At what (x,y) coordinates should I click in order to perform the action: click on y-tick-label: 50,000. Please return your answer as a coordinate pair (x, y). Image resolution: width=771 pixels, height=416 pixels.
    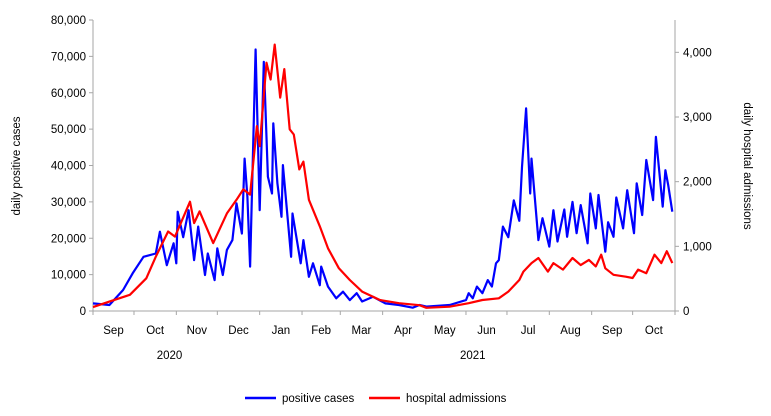
    Looking at the image, I should click on (68, 130).